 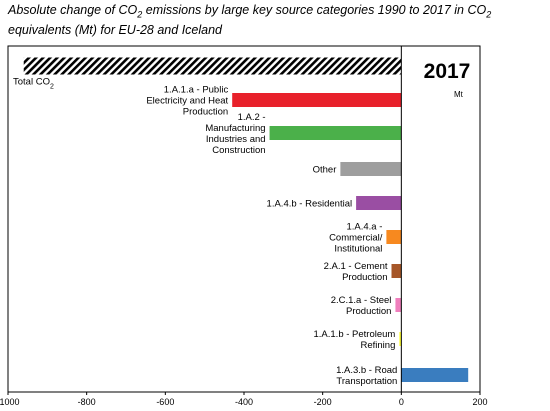 What do you see at coordinates (10, 402) in the screenshot?
I see `x-tick-label-0: -1000` at bounding box center [10, 402].